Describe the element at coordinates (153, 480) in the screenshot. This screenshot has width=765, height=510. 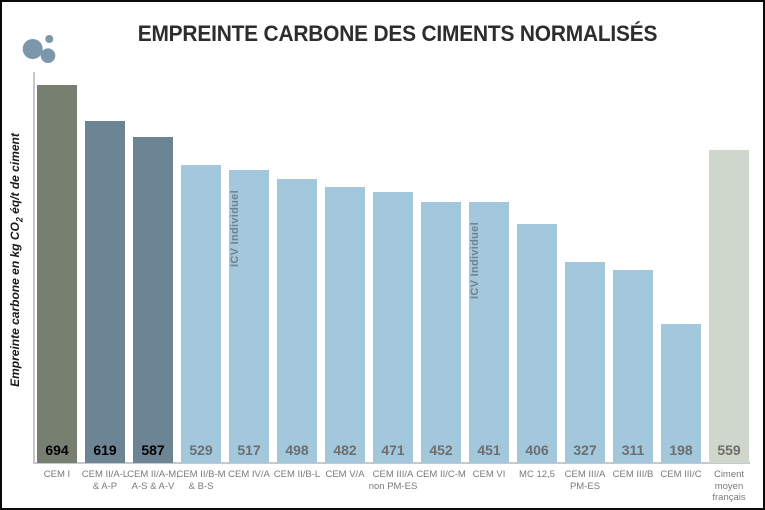
I see `x-axis-label: CEM II/A-M, A-S & A-V` at that location.